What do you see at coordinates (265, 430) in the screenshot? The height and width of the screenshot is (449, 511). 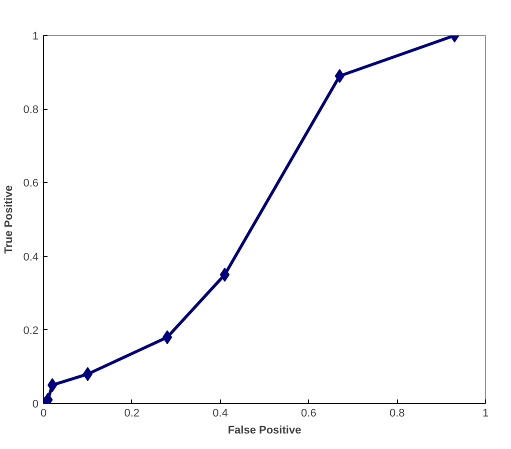 I see `x-axis-title: False Positive` at bounding box center [265, 430].